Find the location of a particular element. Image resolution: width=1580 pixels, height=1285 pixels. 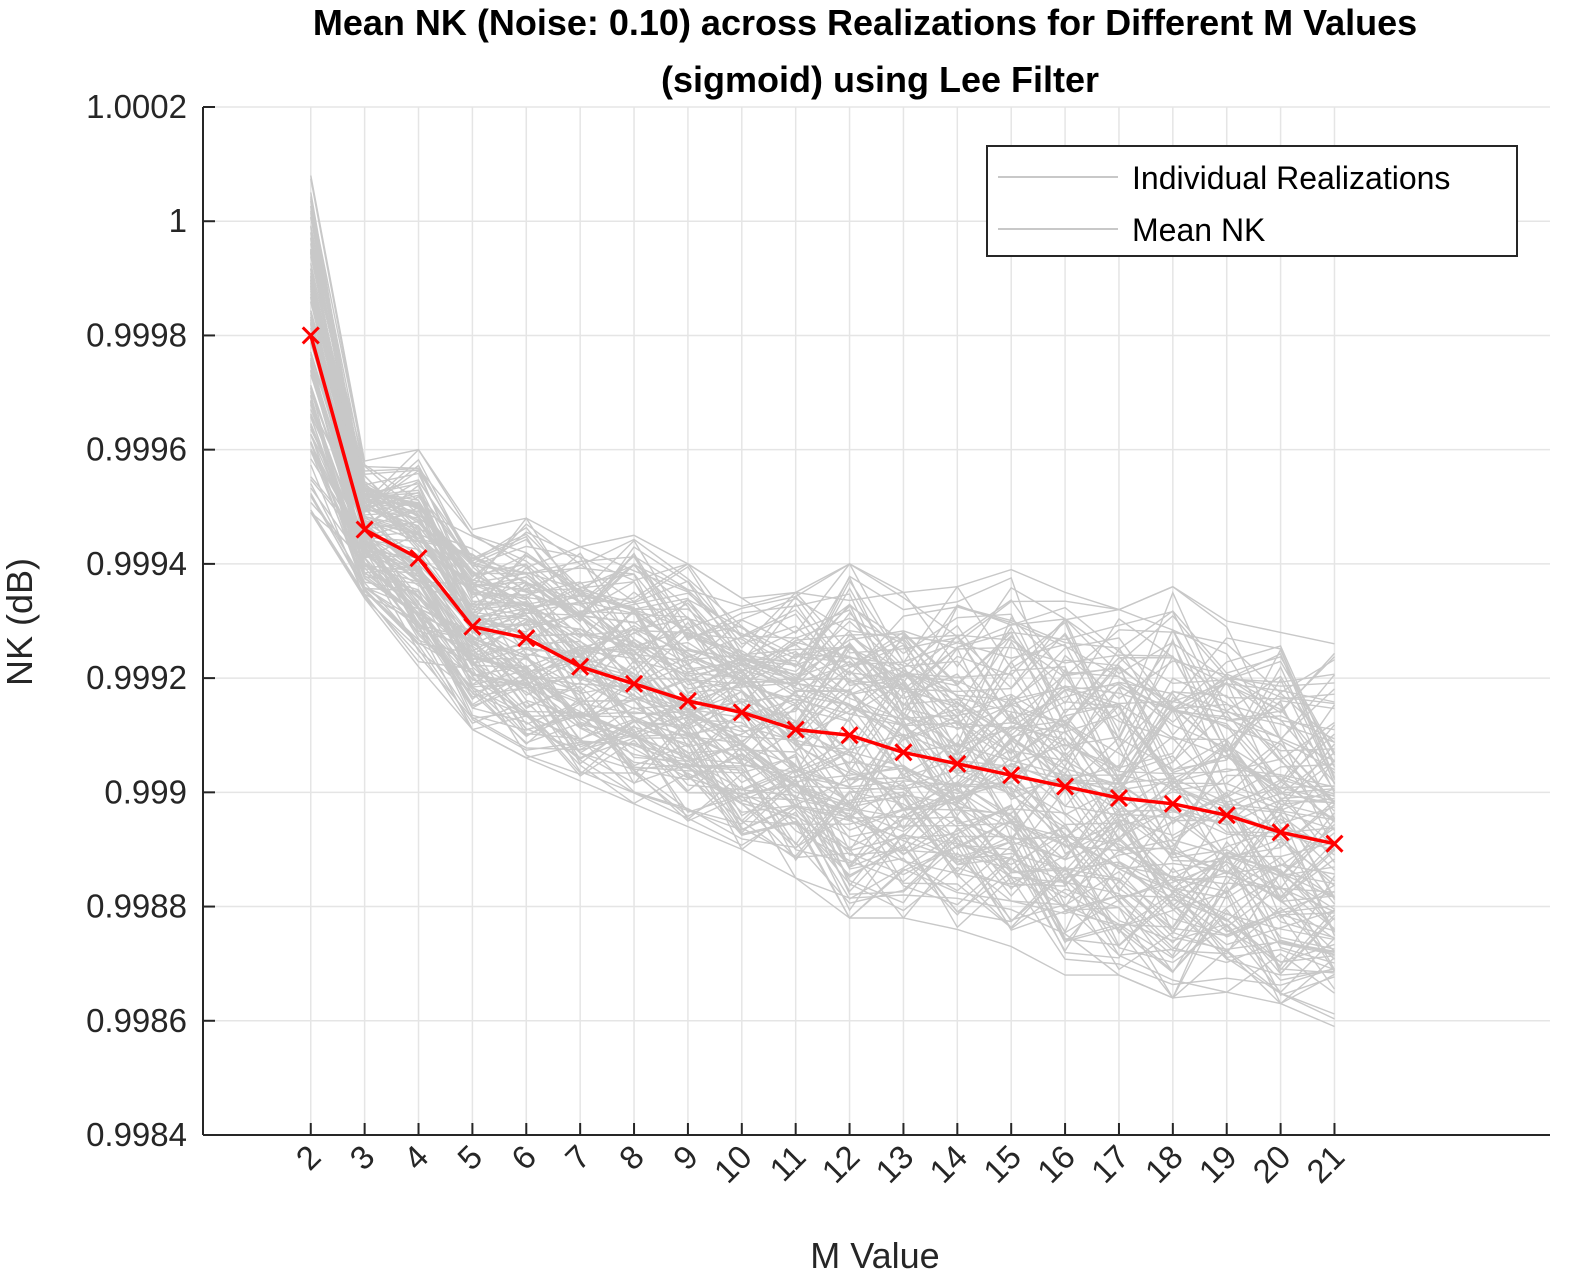

y-tick-label: 0.9992 is located at coordinates (136, 677).